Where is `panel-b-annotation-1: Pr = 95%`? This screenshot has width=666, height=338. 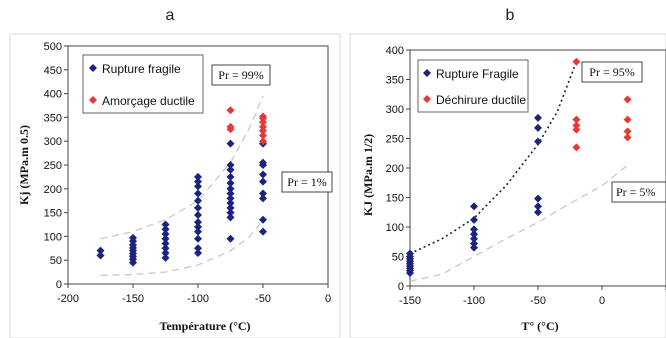 panel-b-annotation-1: Pr = 95% is located at coordinates (611, 72).